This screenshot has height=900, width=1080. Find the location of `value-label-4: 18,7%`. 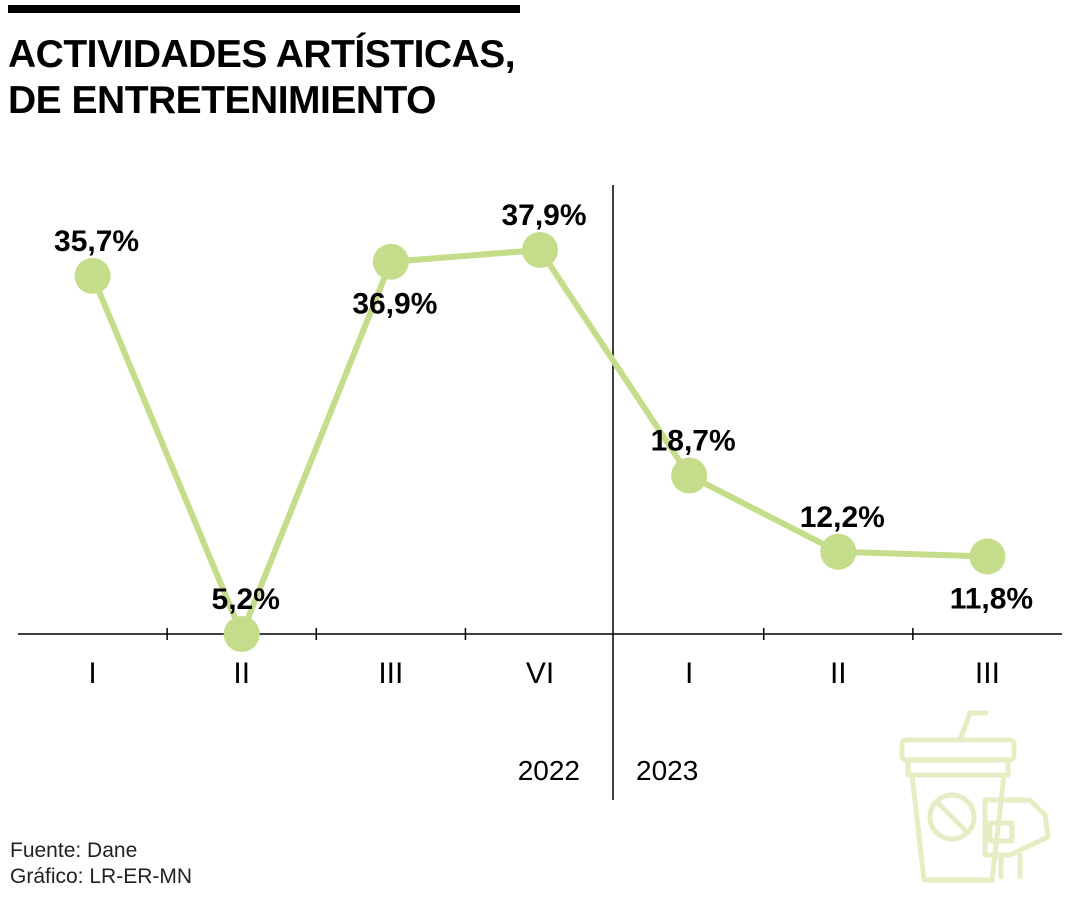

value-label-4: 18,7% is located at coordinates (693, 440).